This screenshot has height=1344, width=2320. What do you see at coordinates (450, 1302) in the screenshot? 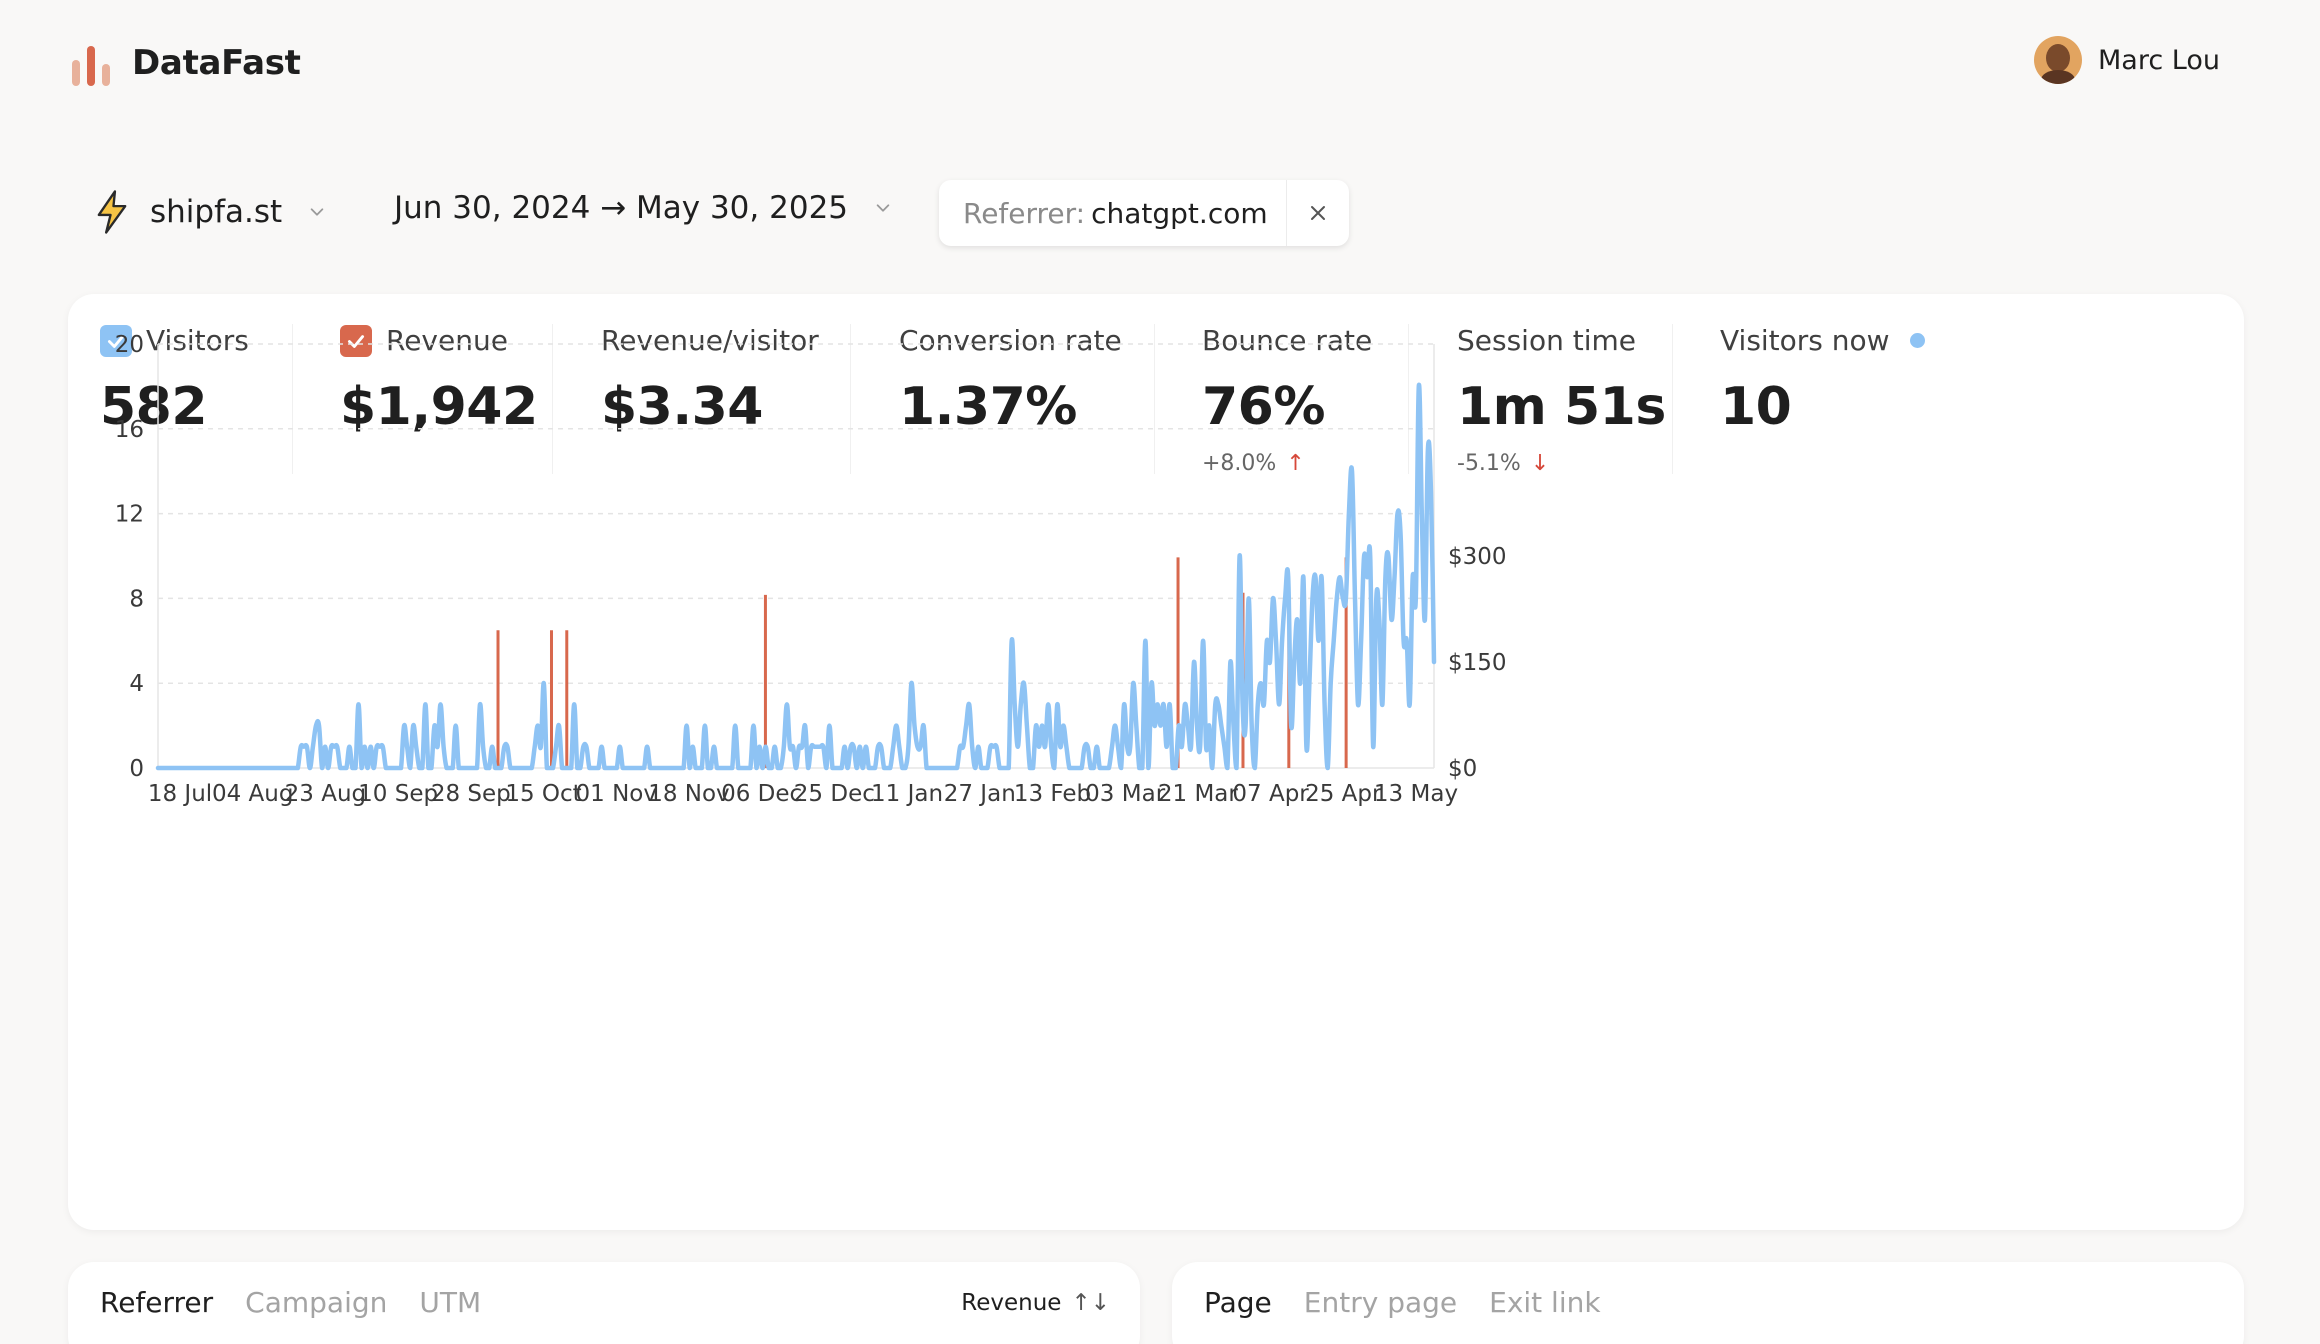
I see `tab-utm: UTM` at bounding box center [450, 1302].